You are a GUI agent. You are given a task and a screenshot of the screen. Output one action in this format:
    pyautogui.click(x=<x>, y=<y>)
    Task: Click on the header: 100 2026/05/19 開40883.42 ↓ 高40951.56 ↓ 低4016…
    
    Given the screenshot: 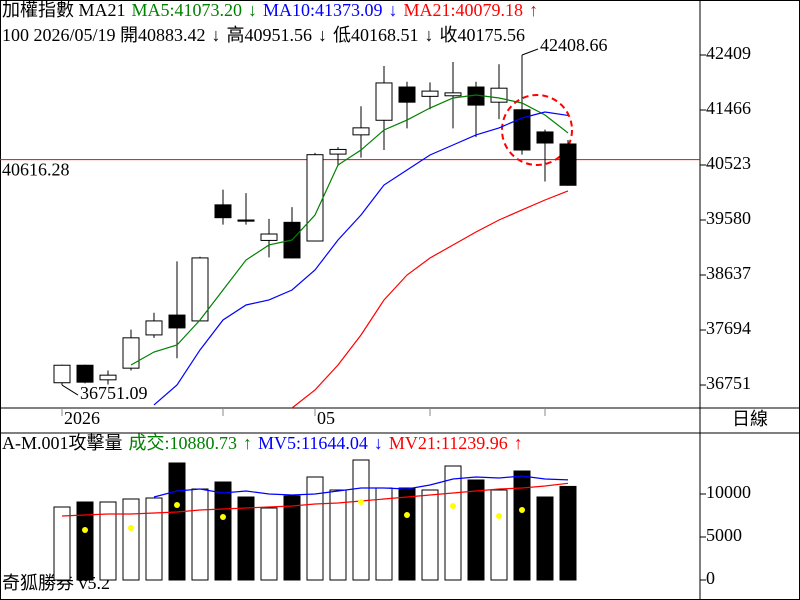 What is the action you would take?
    pyautogui.click(x=263, y=35)
    